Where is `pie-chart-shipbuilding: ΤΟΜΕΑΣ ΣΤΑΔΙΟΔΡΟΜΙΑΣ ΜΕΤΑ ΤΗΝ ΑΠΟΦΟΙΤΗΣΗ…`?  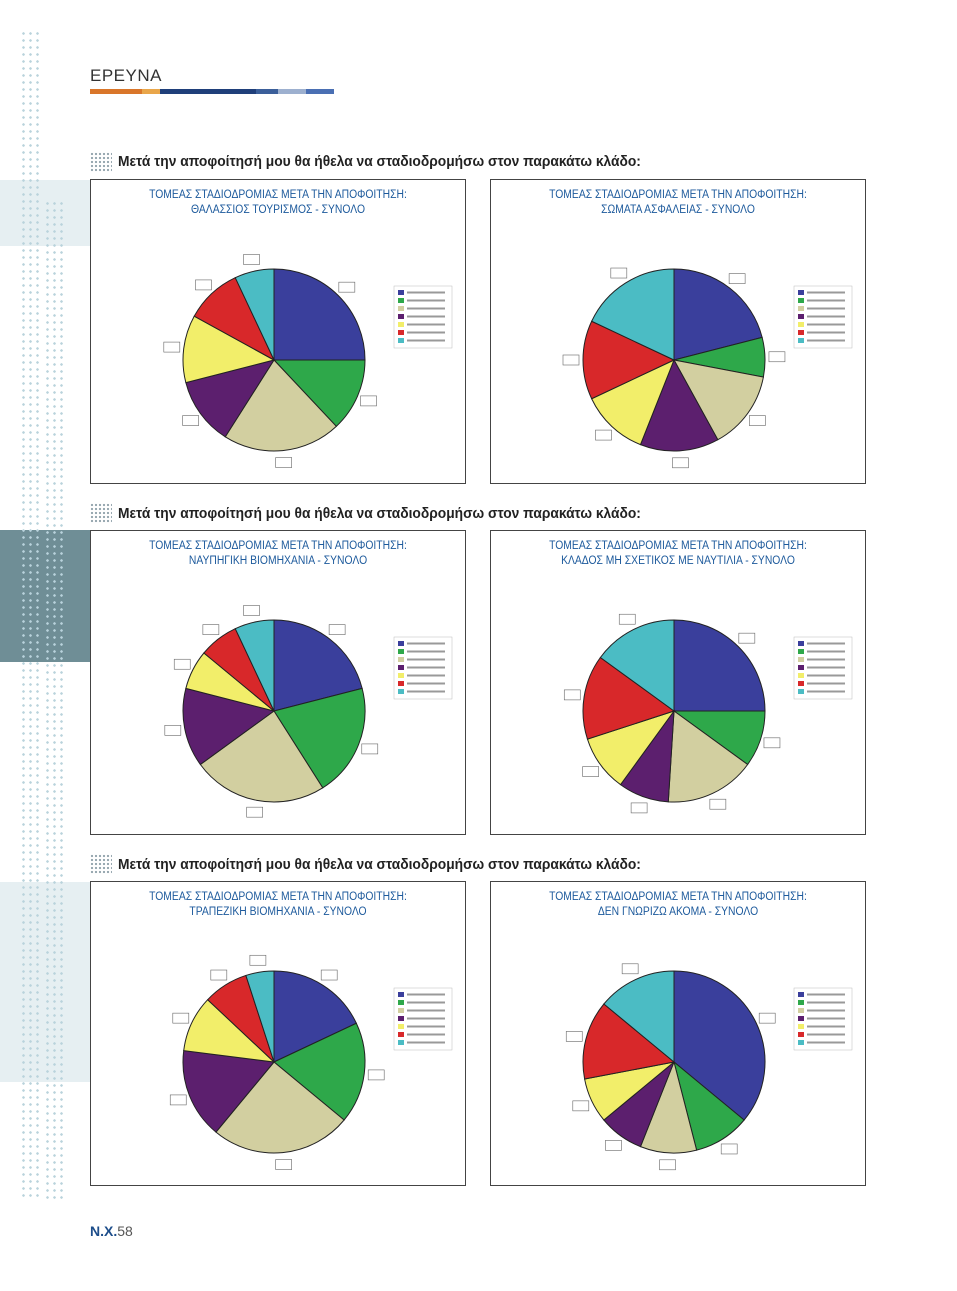
pie-chart-shipbuilding: ΤΟΜΕΑΣ ΣΤΑΔΙΟΔΡΟΜΙΑΣ ΜΕΤΑ ΤΗΝ ΑΠΟΦΟΙΤΗΣΗ… is located at coordinates (278, 682).